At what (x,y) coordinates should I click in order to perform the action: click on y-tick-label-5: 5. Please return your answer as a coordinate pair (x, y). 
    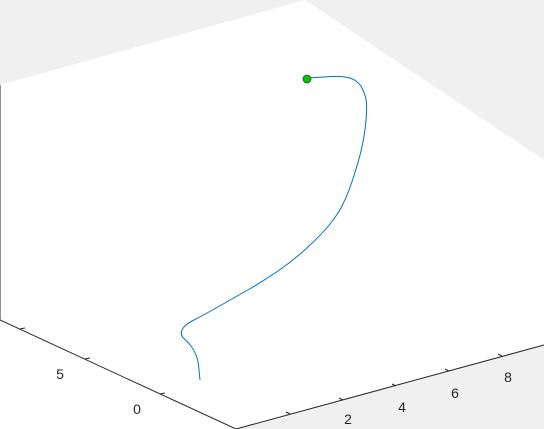
    Looking at the image, I should click on (60, 374).